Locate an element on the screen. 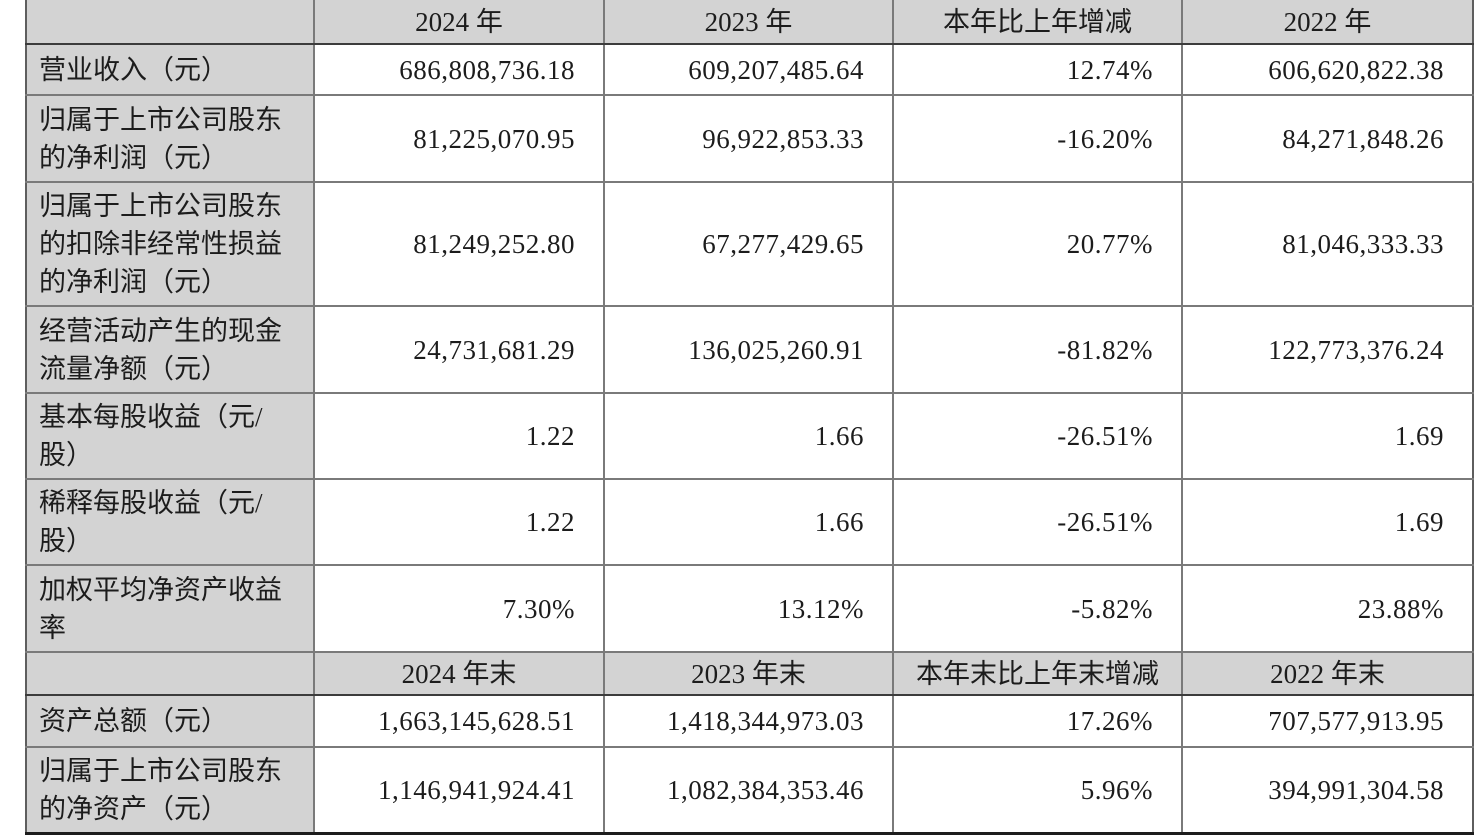 The image size is (1479, 835). header-2024-year-end: 2024 年末 is located at coordinates (459, 673).